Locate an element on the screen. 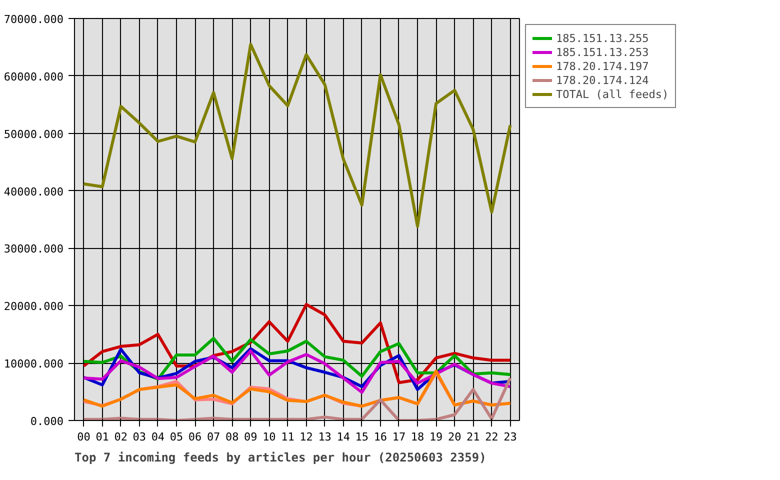 The image size is (780, 480). legend-label: 178.20.174.124 is located at coordinates (602, 80).